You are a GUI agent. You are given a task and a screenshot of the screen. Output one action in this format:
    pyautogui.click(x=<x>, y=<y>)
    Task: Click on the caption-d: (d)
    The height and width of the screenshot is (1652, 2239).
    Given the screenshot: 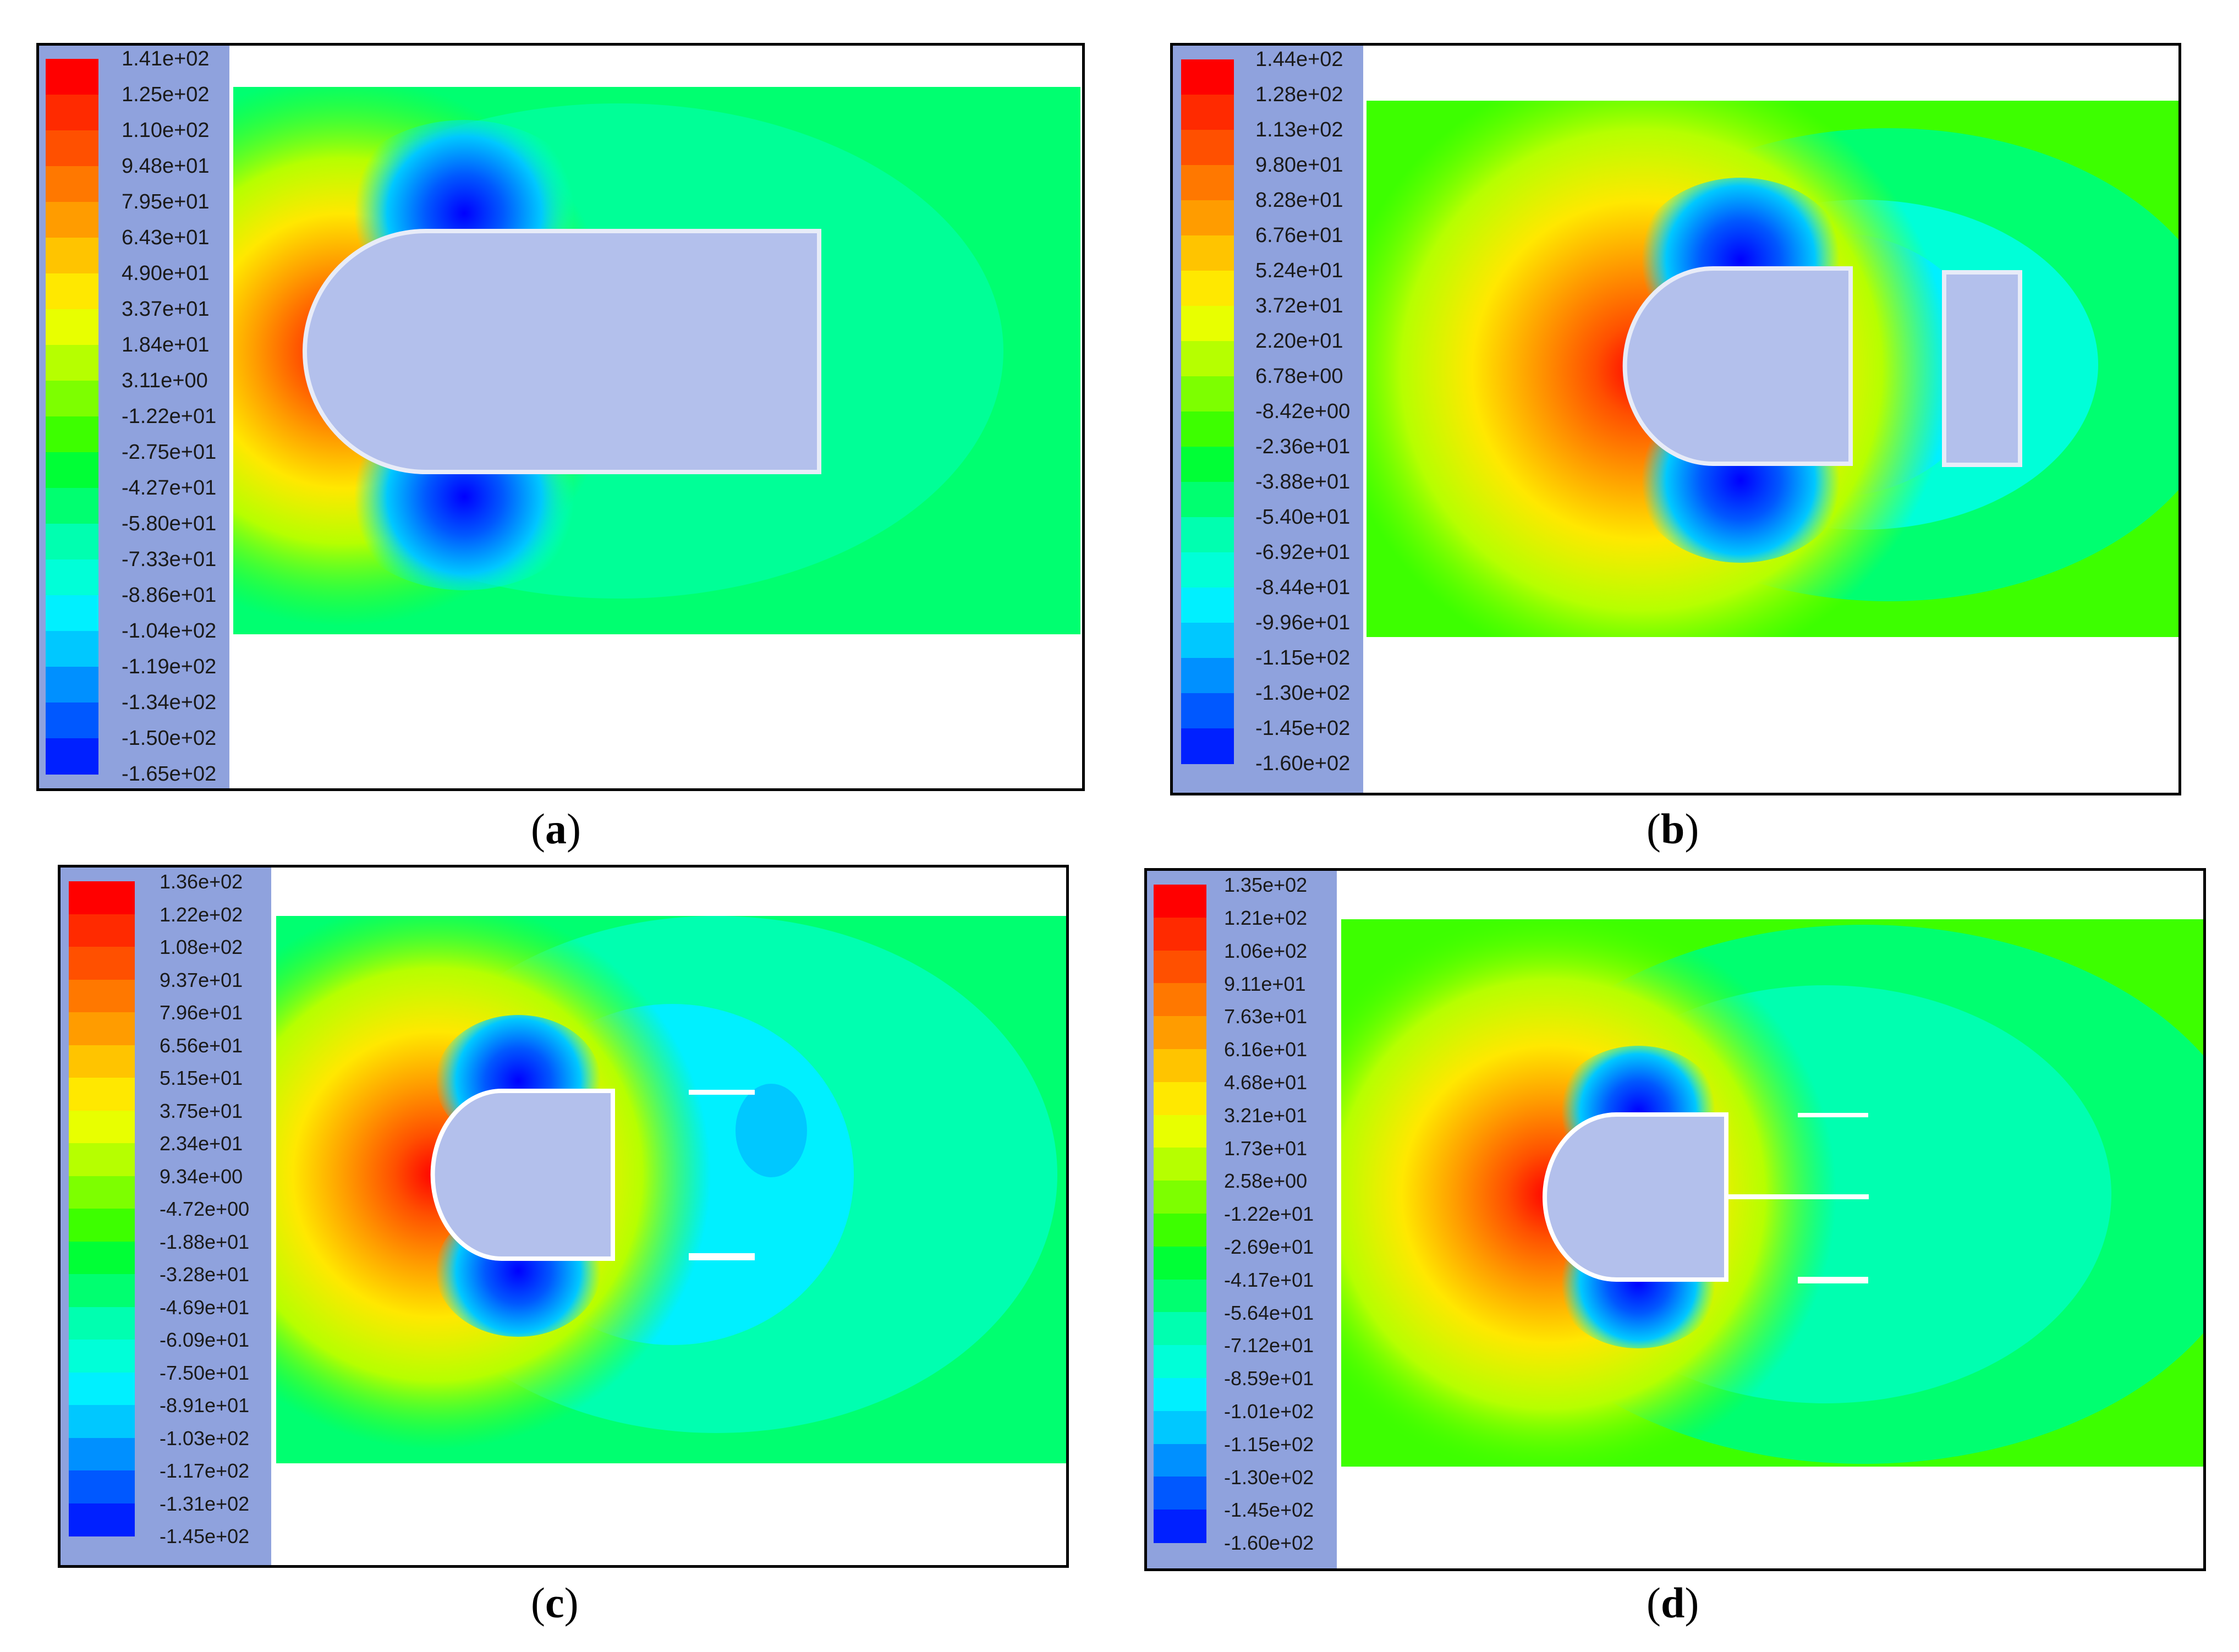 What is the action you would take?
    pyautogui.click(x=1673, y=1603)
    